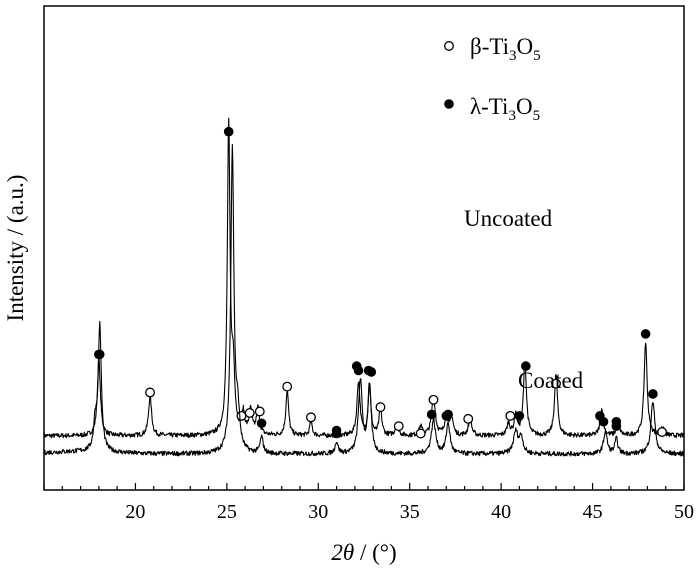  What do you see at coordinates (449, 104) in the screenshot?
I see `legend-filled-circle-icon` at bounding box center [449, 104].